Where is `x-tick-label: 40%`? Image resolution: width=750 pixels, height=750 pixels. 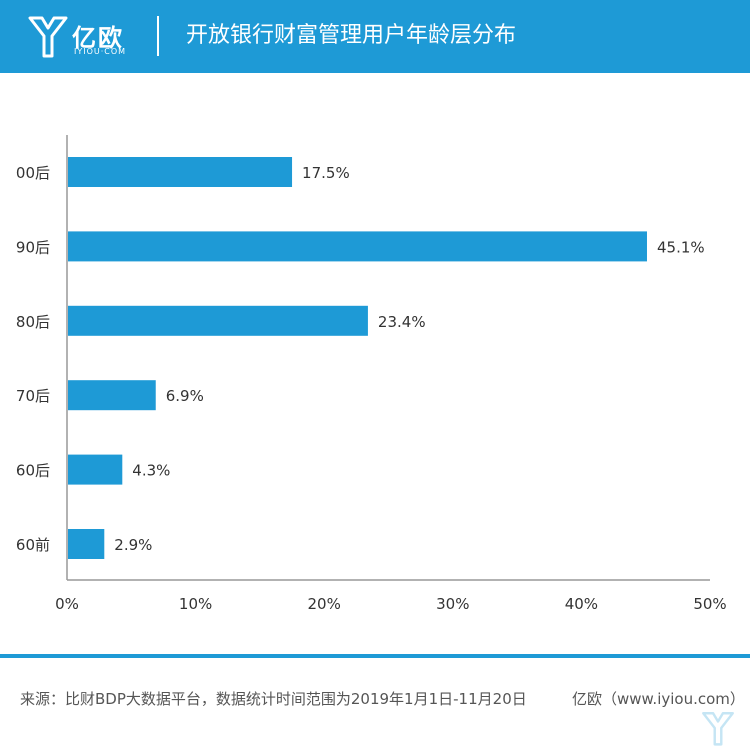
x-tick-label: 40% is located at coordinates (581, 604).